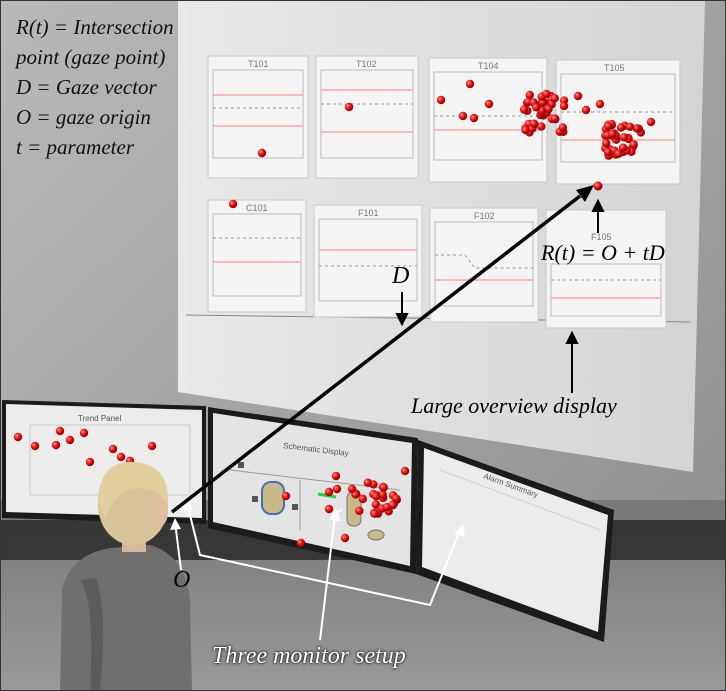 Image resolution: width=726 pixels, height=691 pixels. Describe the element at coordinates (366, 64) in the screenshot. I see `panel-title-t102: T102` at that location.